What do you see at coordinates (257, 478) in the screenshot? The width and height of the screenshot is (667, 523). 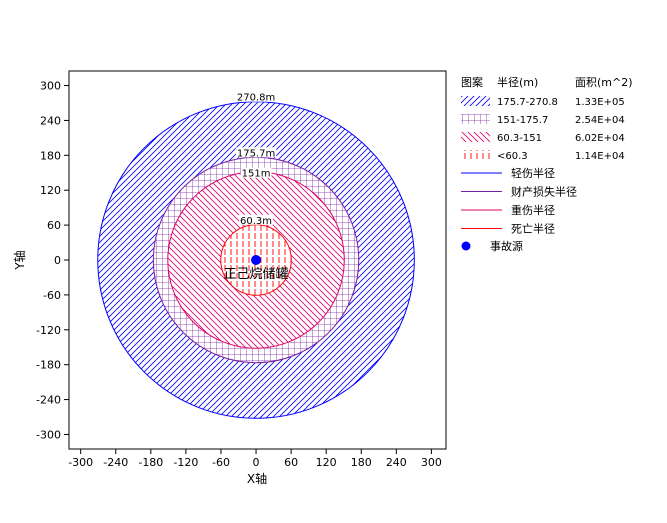 I see `x-axis-label: X轴` at bounding box center [257, 478].